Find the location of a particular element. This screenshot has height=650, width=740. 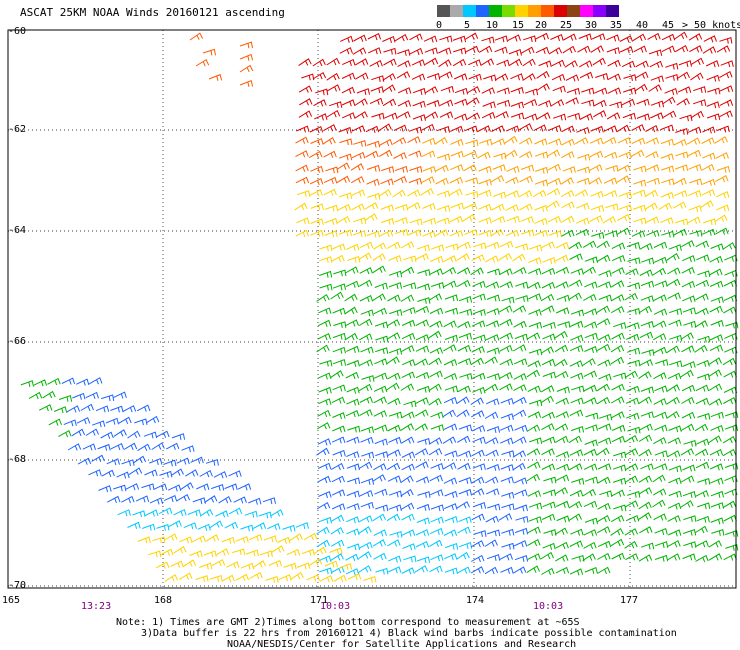

legend-swatch is located at coordinates (534, 11).